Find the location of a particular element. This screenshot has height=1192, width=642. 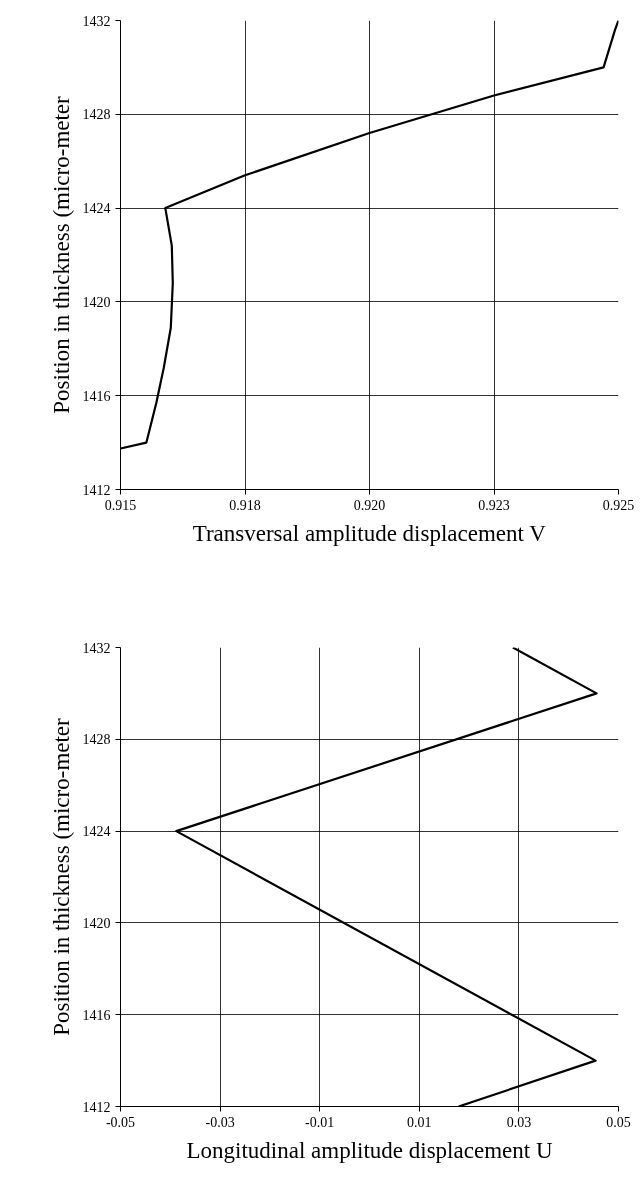

x-tick-label: 0.920 is located at coordinates (369, 505).